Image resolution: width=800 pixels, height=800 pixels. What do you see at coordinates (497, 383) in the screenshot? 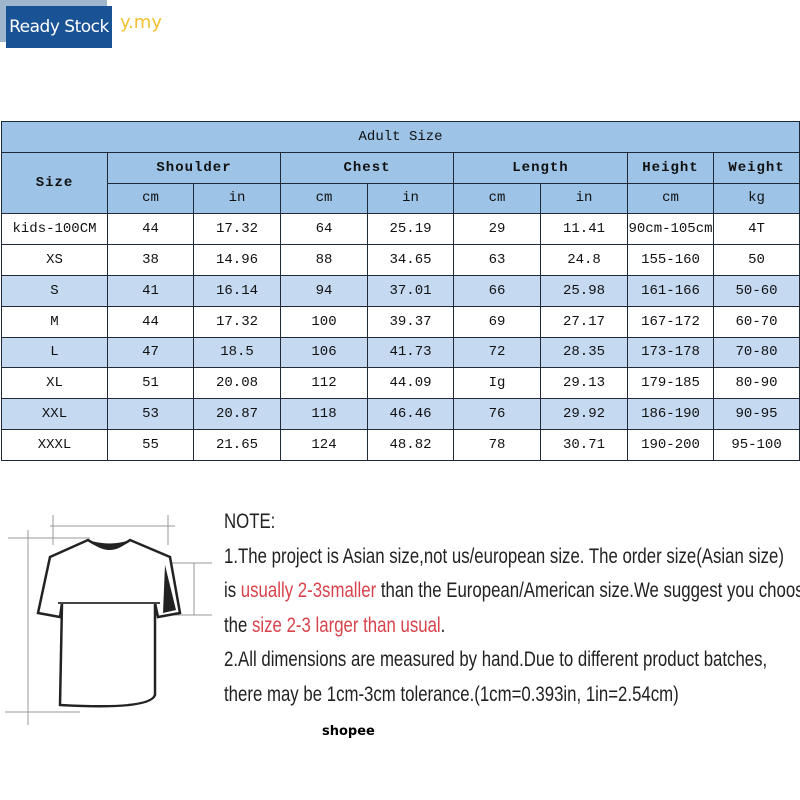
I see `table-cell: Ig` at bounding box center [497, 383].